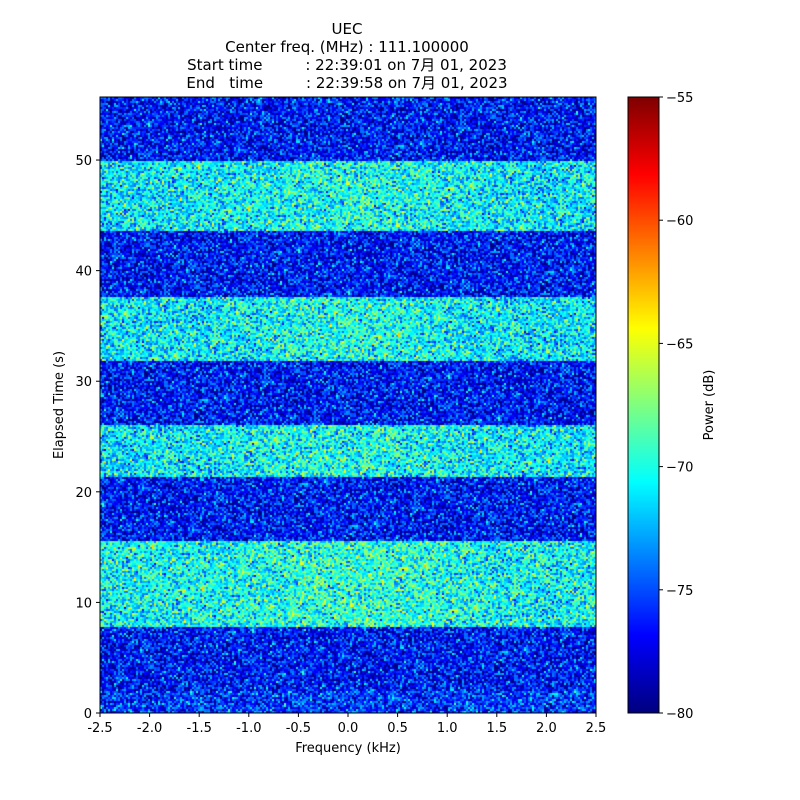 The image size is (800, 800). What do you see at coordinates (83, 161) in the screenshot?
I see `y-tick-label: 50` at bounding box center [83, 161].